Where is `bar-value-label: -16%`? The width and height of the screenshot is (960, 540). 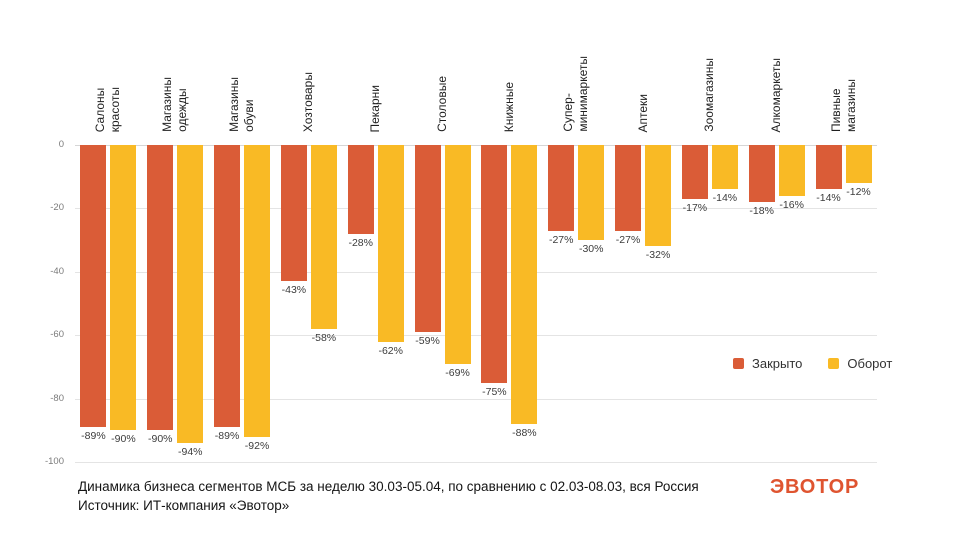 bar-value-label: -16% is located at coordinates (791, 204).